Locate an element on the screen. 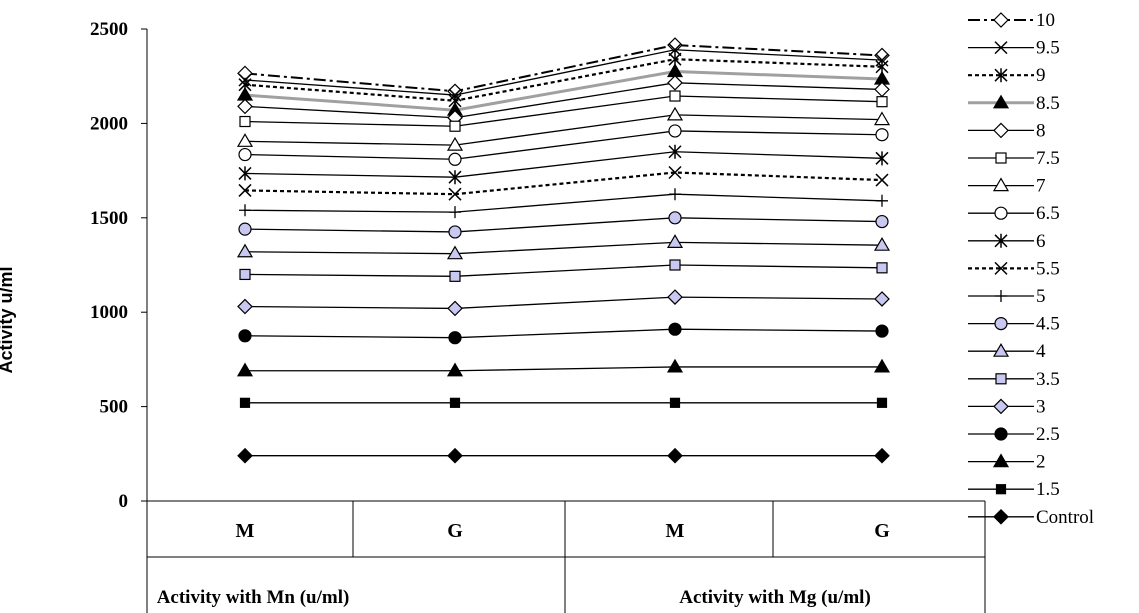  legend-entry: 3 is located at coordinates (1007, 406).